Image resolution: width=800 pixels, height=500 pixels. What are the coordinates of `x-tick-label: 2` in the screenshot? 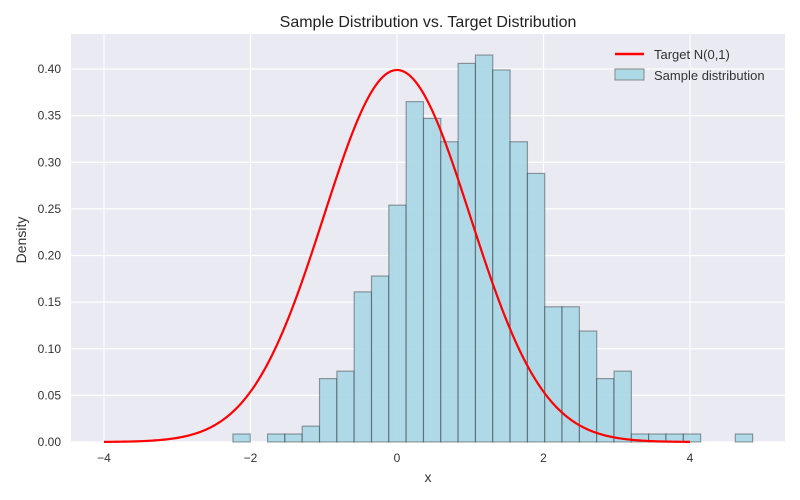 It's located at (543, 458).